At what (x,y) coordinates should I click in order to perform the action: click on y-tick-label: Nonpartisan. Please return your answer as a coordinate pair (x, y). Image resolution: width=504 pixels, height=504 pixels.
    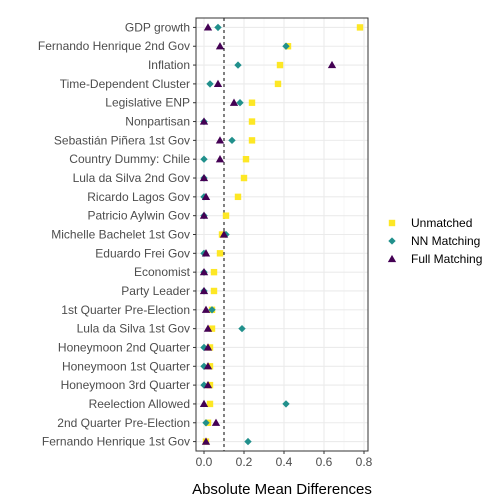
    Looking at the image, I should click on (157, 122).